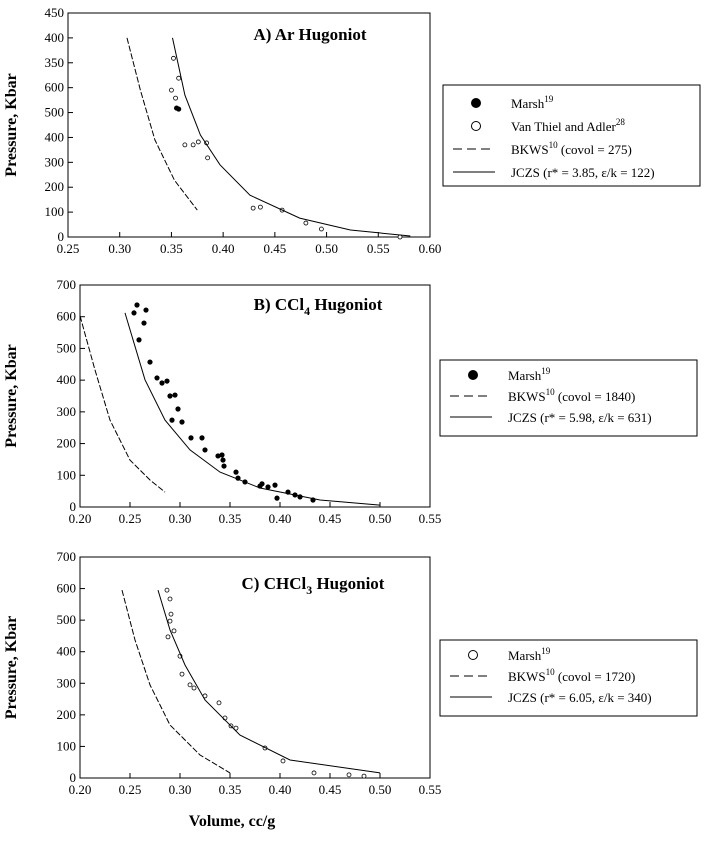  I want to click on legend-label: JCZS (r* = 5.98, ε/k = 631), so click(580, 417).